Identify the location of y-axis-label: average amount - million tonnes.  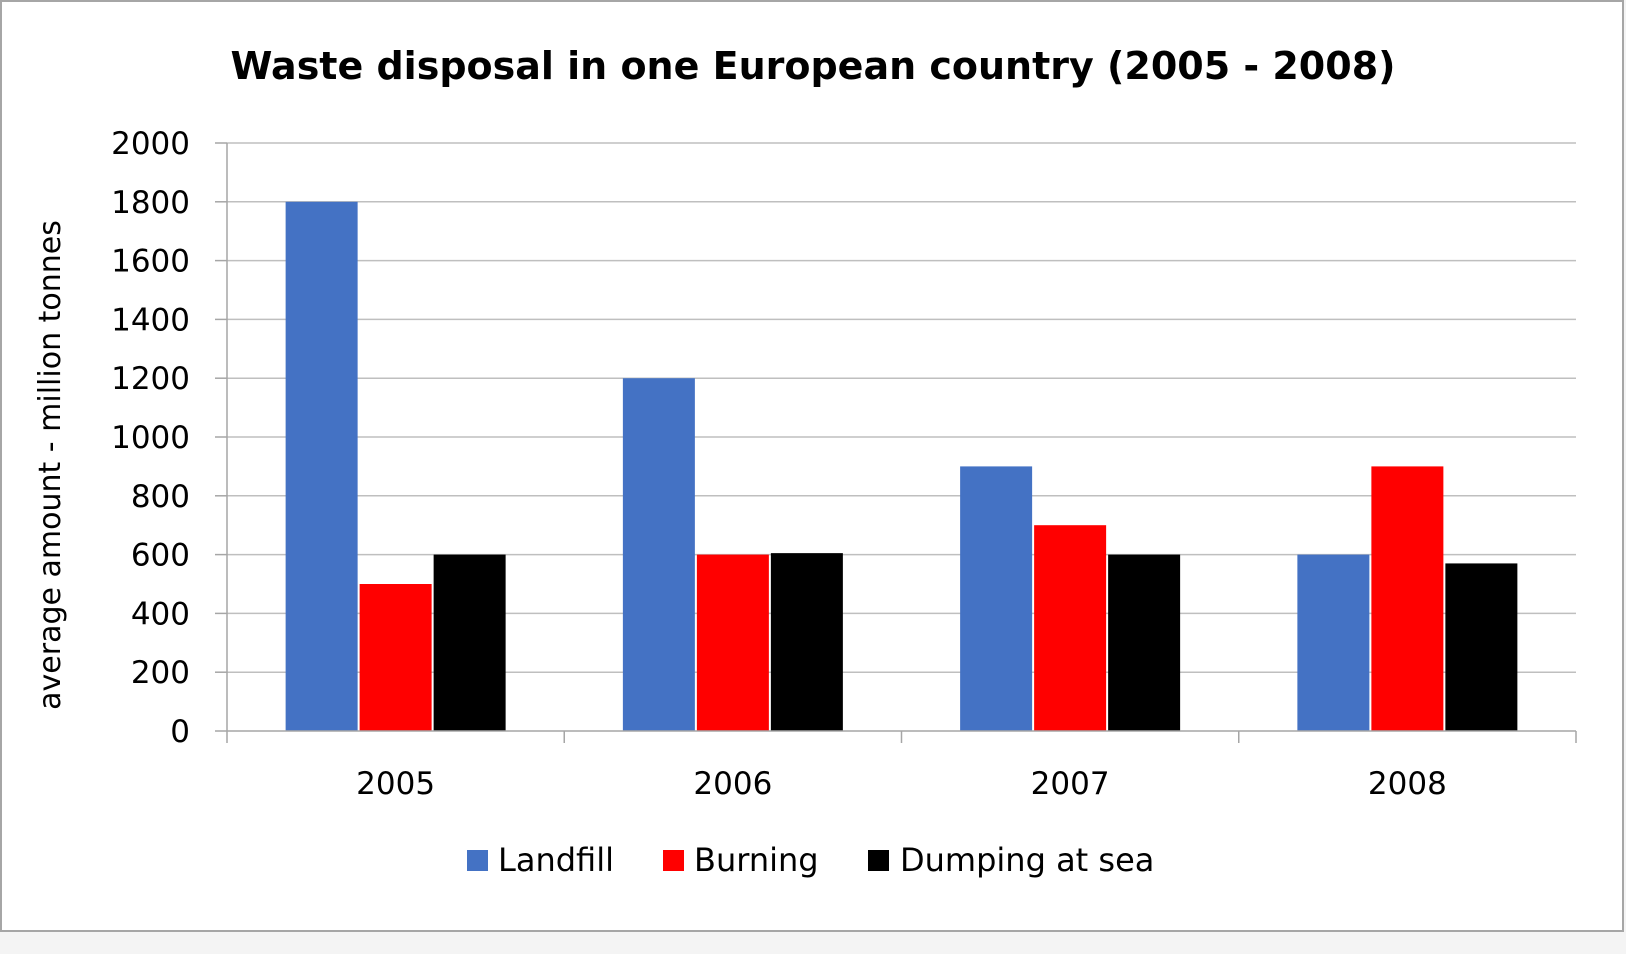
(50, 465).